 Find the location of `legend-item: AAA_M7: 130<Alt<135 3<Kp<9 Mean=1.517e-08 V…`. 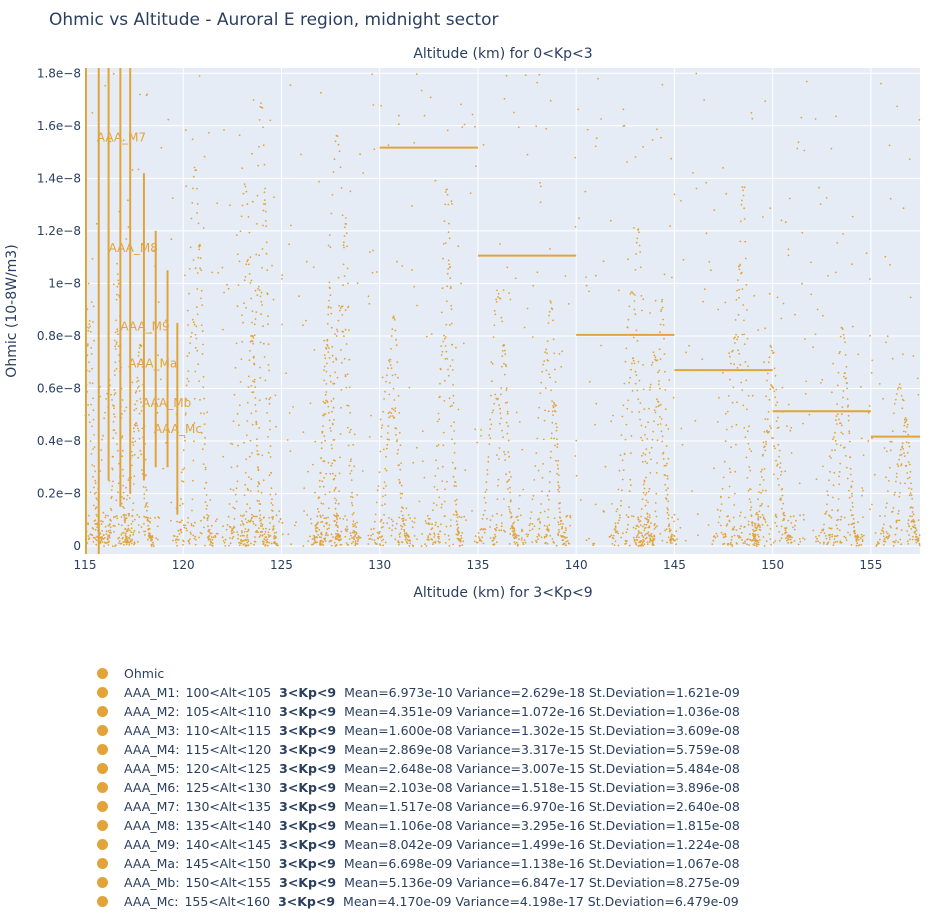

legend-item: AAA_M7: 130<Alt<135 3<Kp<9 Mean=1.517e-08 V… is located at coordinates (418, 806).